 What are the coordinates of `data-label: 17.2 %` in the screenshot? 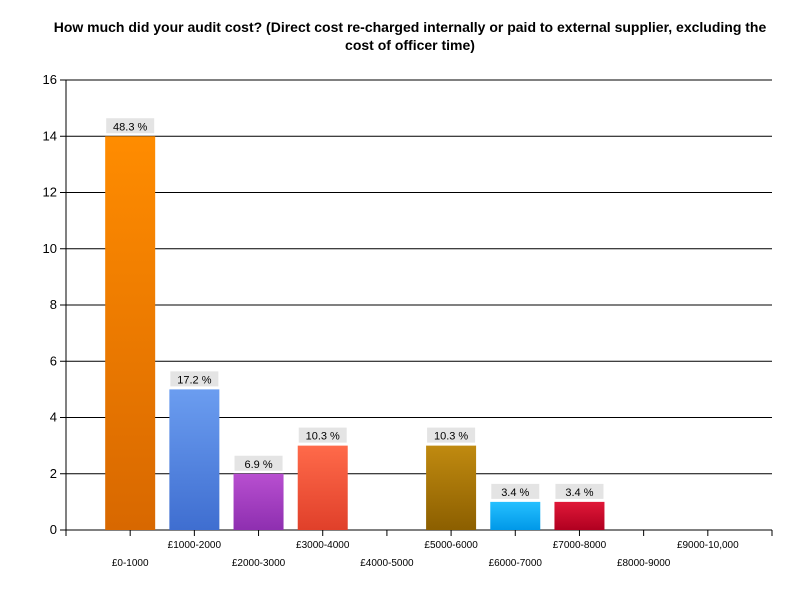 It's located at (194, 380).